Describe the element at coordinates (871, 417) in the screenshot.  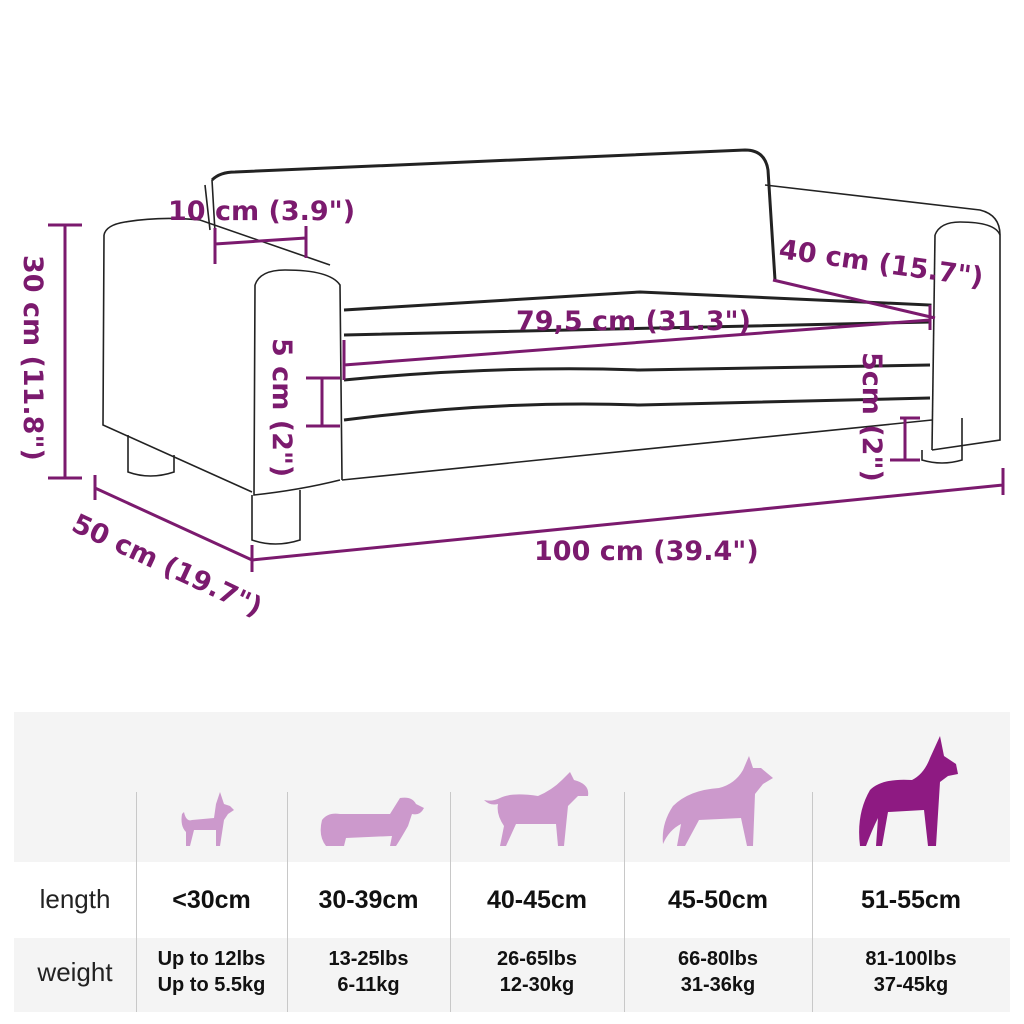
I see `leg-height-label: 5cm (2")` at that location.